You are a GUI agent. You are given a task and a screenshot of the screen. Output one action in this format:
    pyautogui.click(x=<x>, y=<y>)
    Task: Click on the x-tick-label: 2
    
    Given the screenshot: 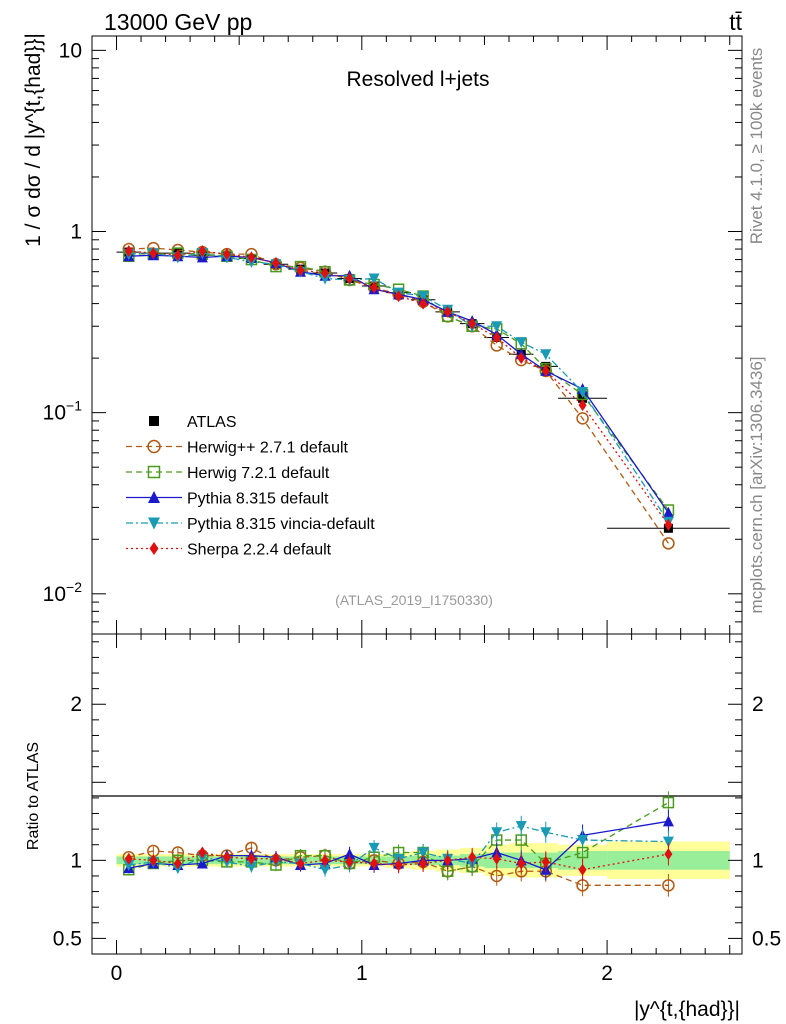 What is the action you would take?
    pyautogui.click(x=607, y=973)
    